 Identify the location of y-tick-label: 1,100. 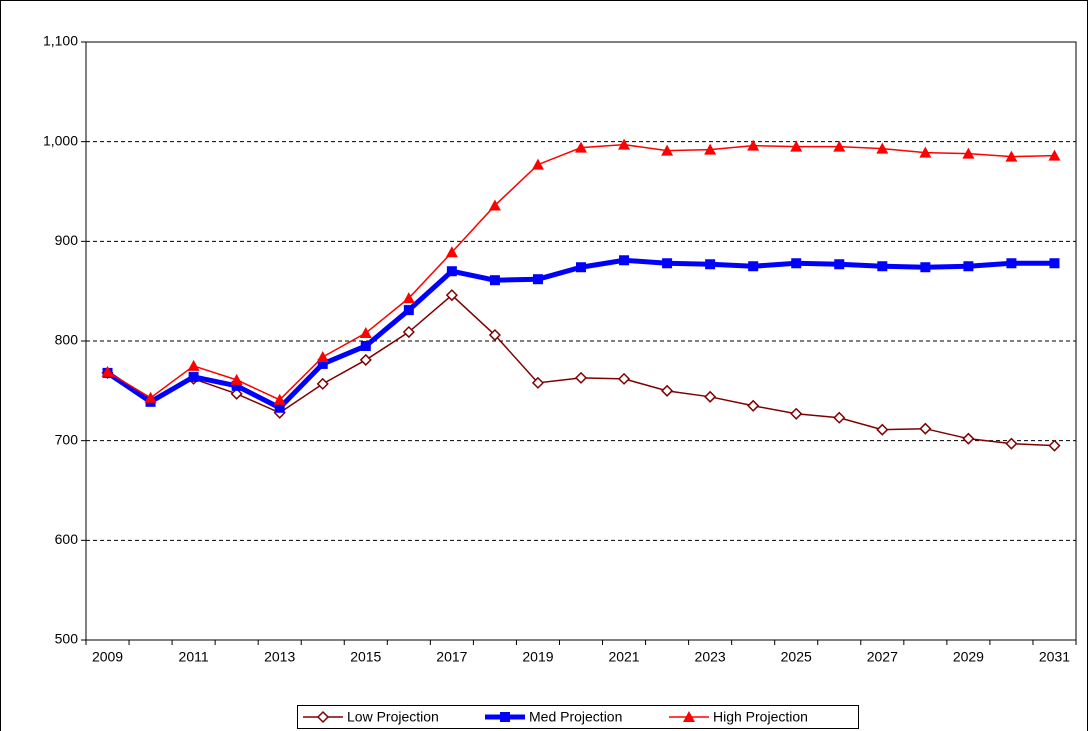
(60, 41).